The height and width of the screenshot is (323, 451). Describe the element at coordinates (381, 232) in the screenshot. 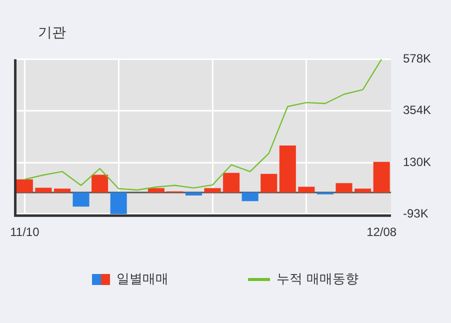

I see `x-tick-label: 12/08` at that location.